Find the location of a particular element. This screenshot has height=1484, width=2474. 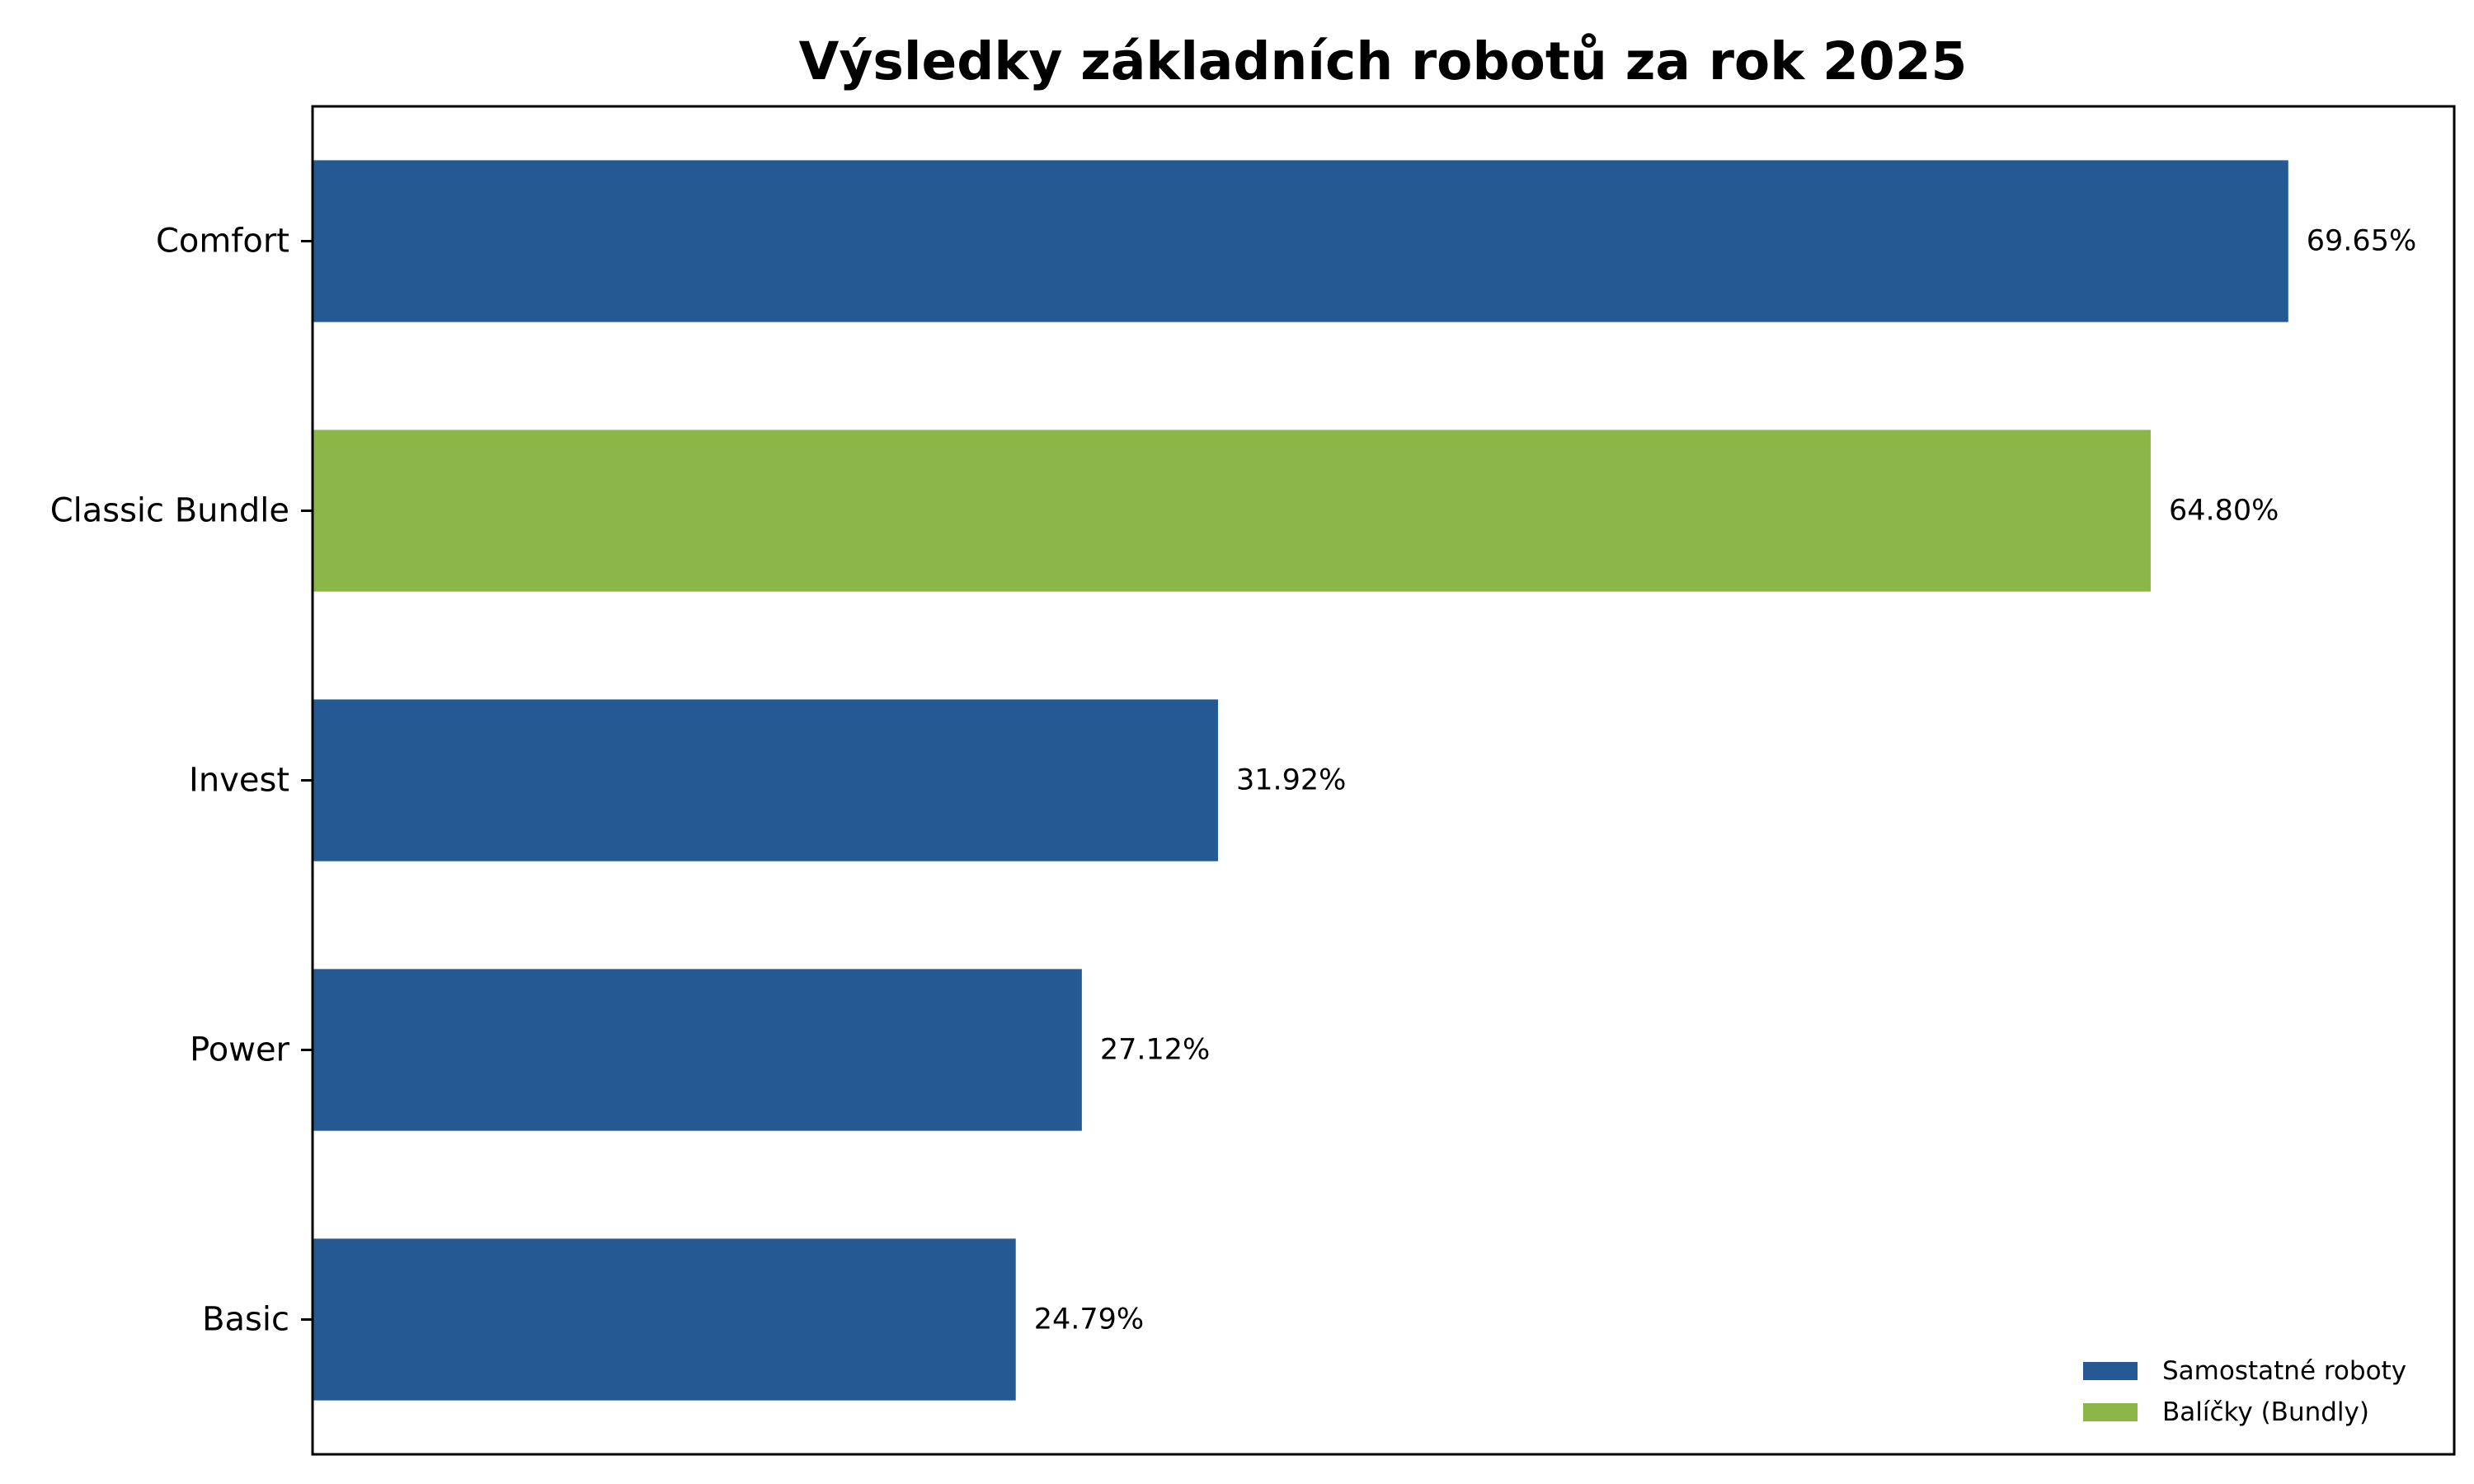

value-label: 24.79% is located at coordinates (1089, 1319).